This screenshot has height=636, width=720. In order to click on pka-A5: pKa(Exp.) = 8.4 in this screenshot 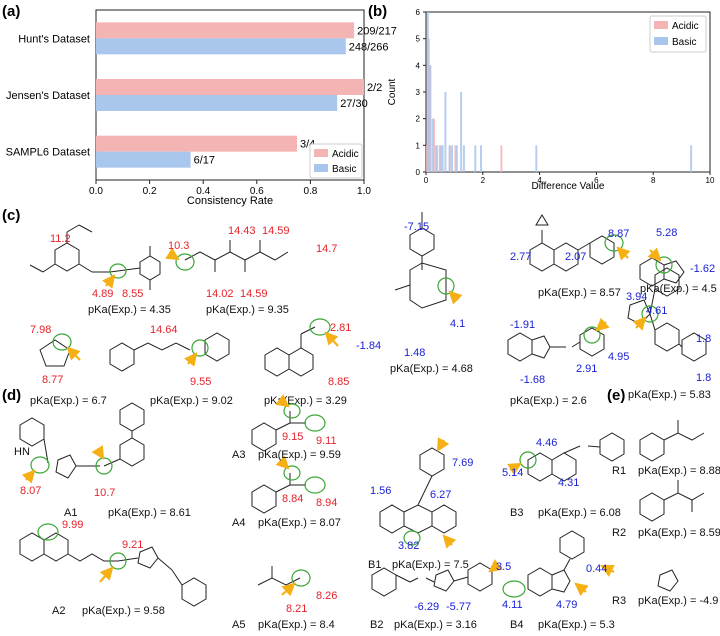, I will do `click(296, 625)`.